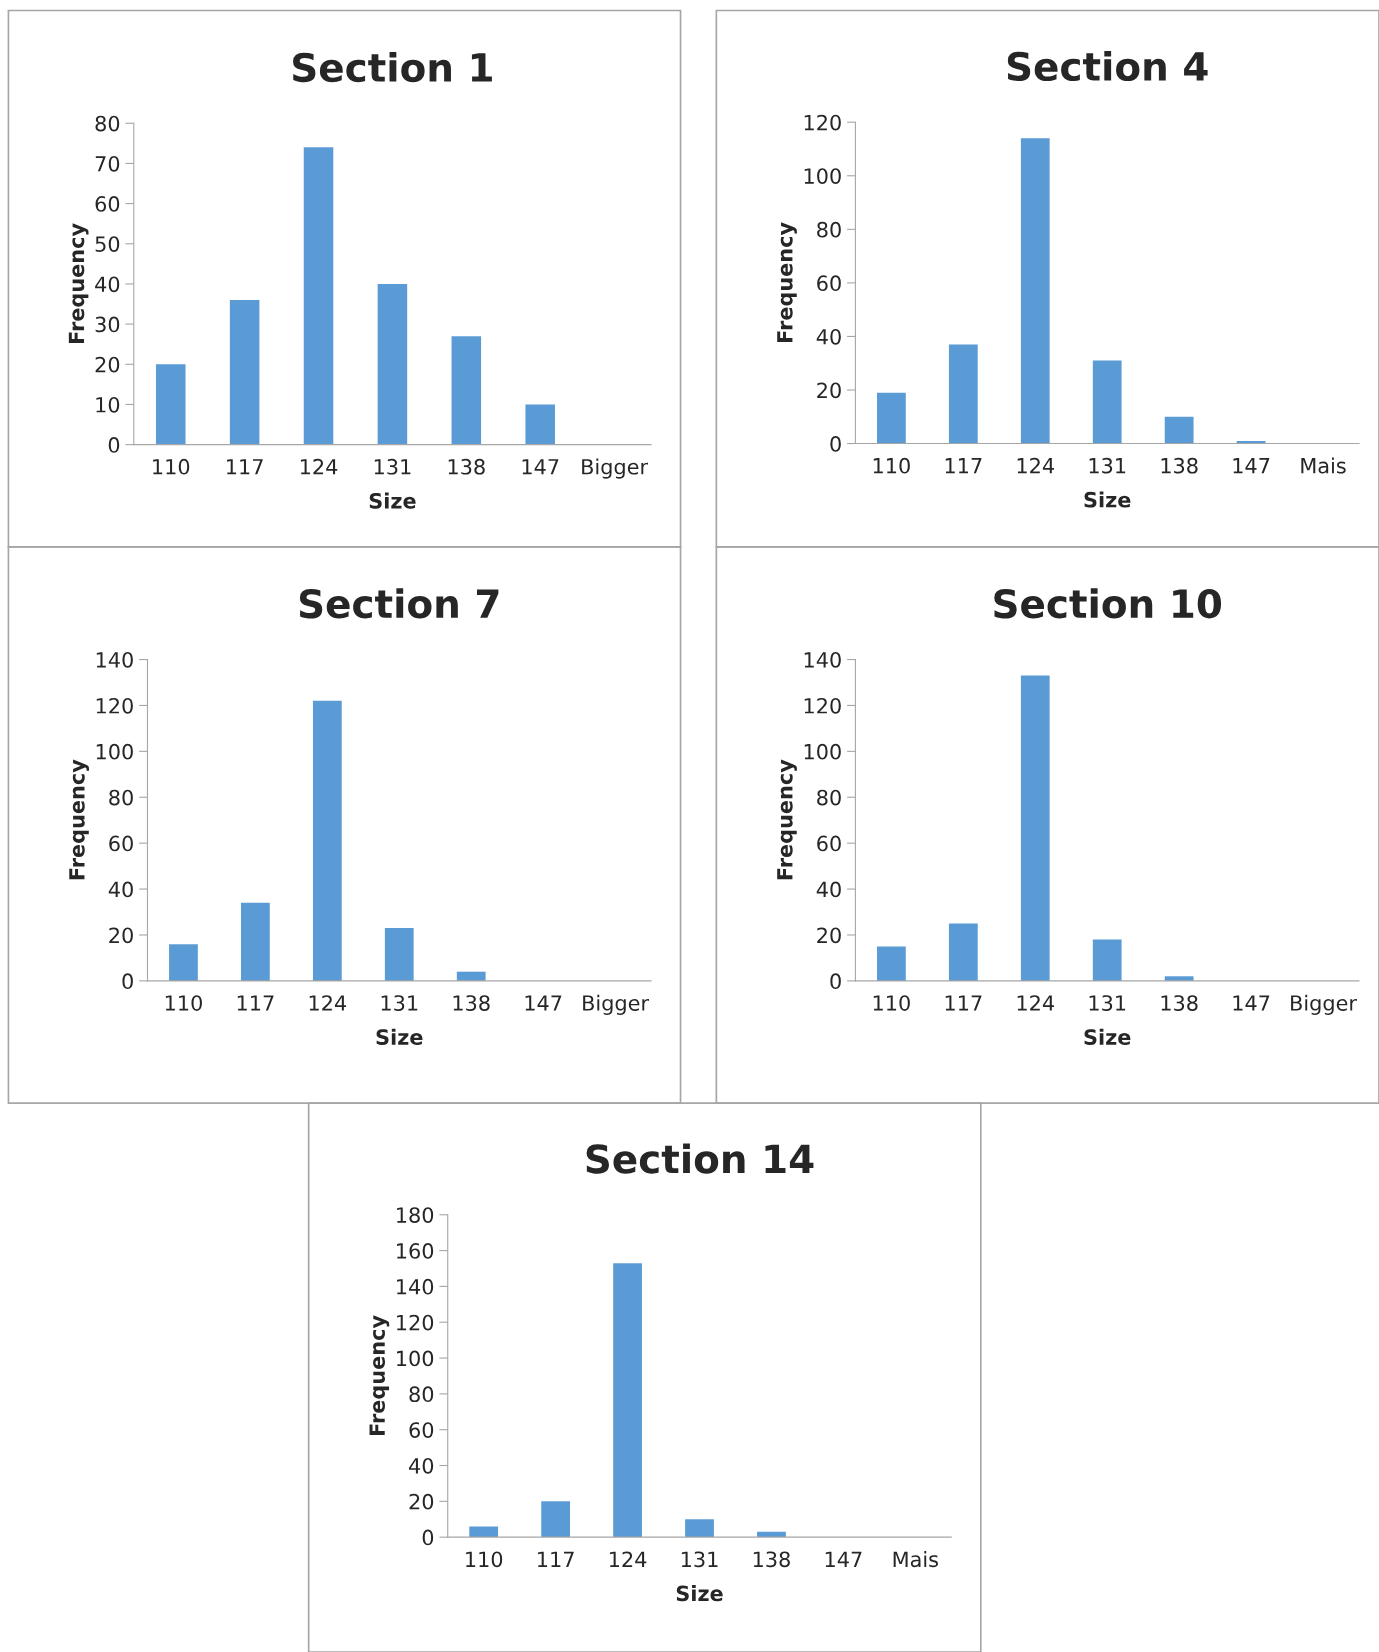 The width and height of the screenshot is (1379, 1652). Describe the element at coordinates (415, 1215) in the screenshot. I see `y-tick-label: 180` at that location.